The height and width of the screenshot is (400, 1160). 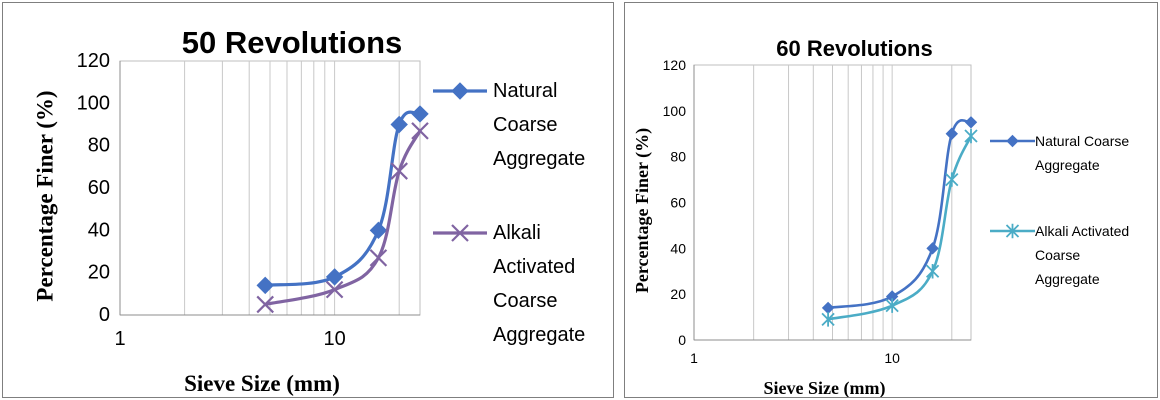 I want to click on legend-label: Alkali, so click(x=517, y=233).